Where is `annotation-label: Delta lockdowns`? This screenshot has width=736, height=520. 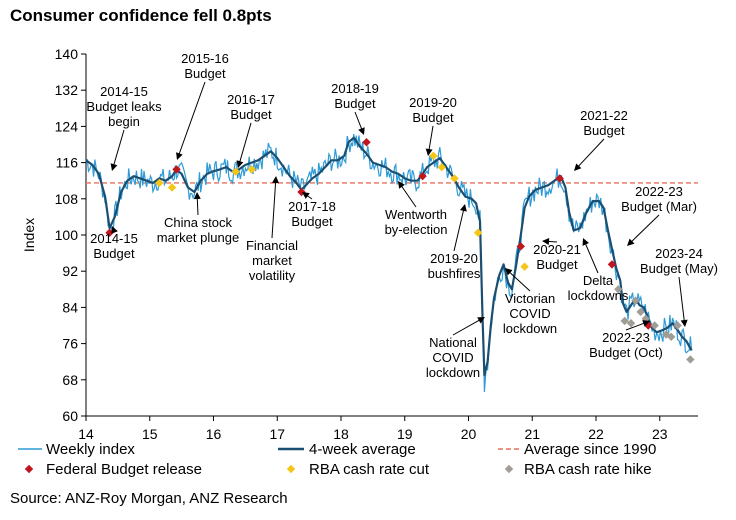 annotation-label: Delta lockdowns is located at coordinates (598, 288).